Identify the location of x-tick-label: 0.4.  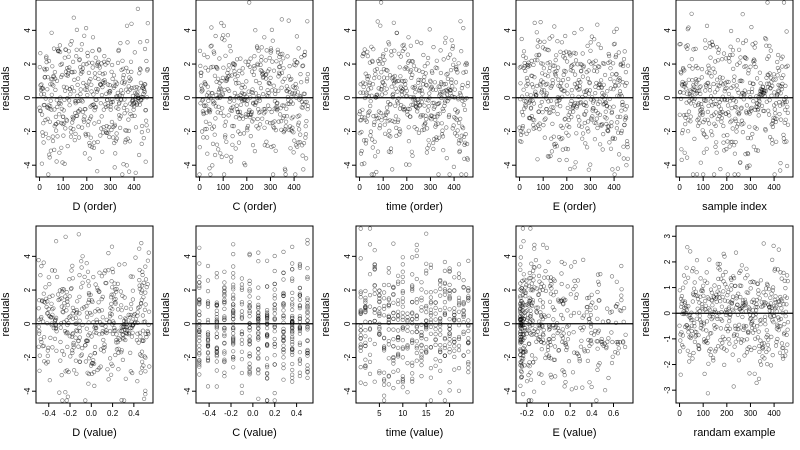
(134, 413).